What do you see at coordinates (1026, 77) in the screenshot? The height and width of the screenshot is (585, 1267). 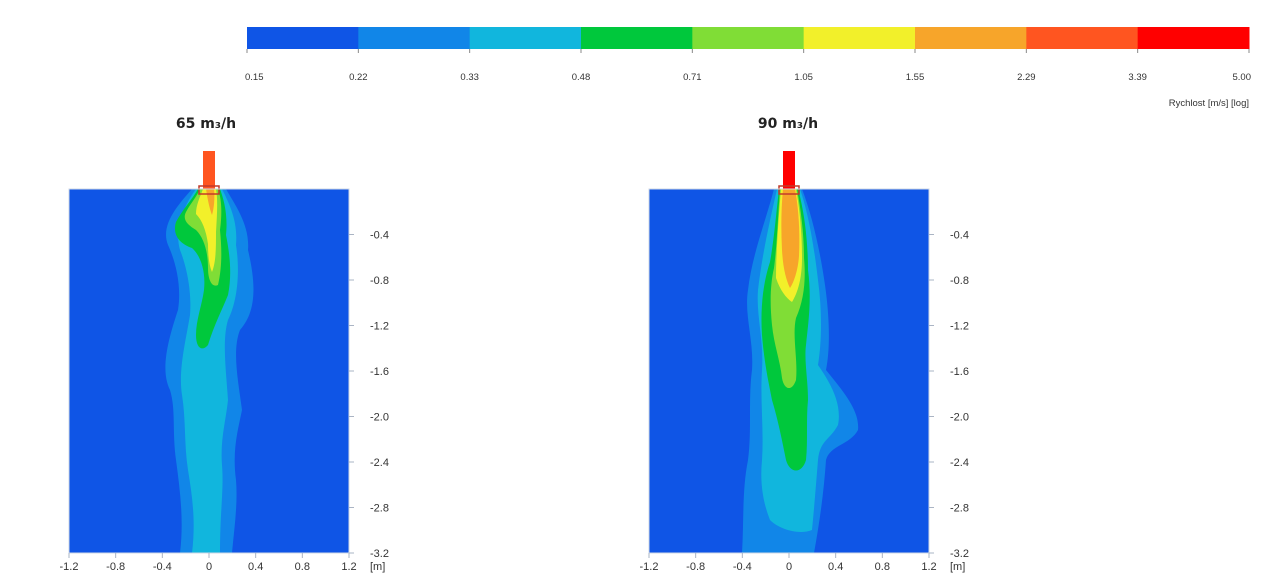 I see `colorbar-tick-label: 2.29` at bounding box center [1026, 77].